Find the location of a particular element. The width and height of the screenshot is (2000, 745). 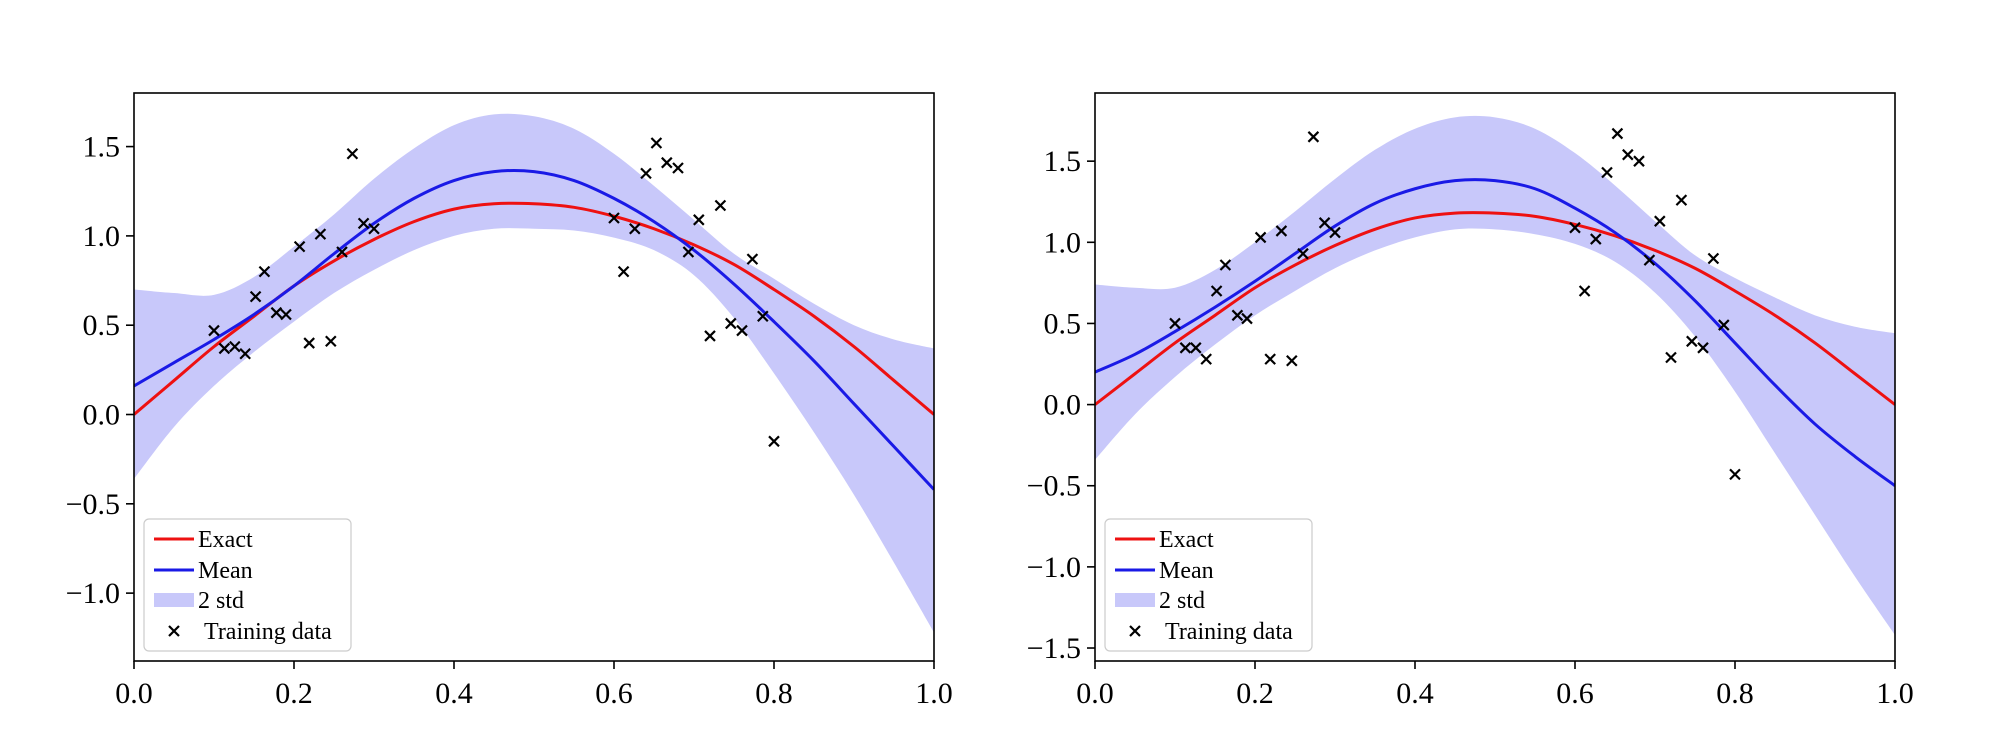

legend-label: Exact is located at coordinates (1186, 540).